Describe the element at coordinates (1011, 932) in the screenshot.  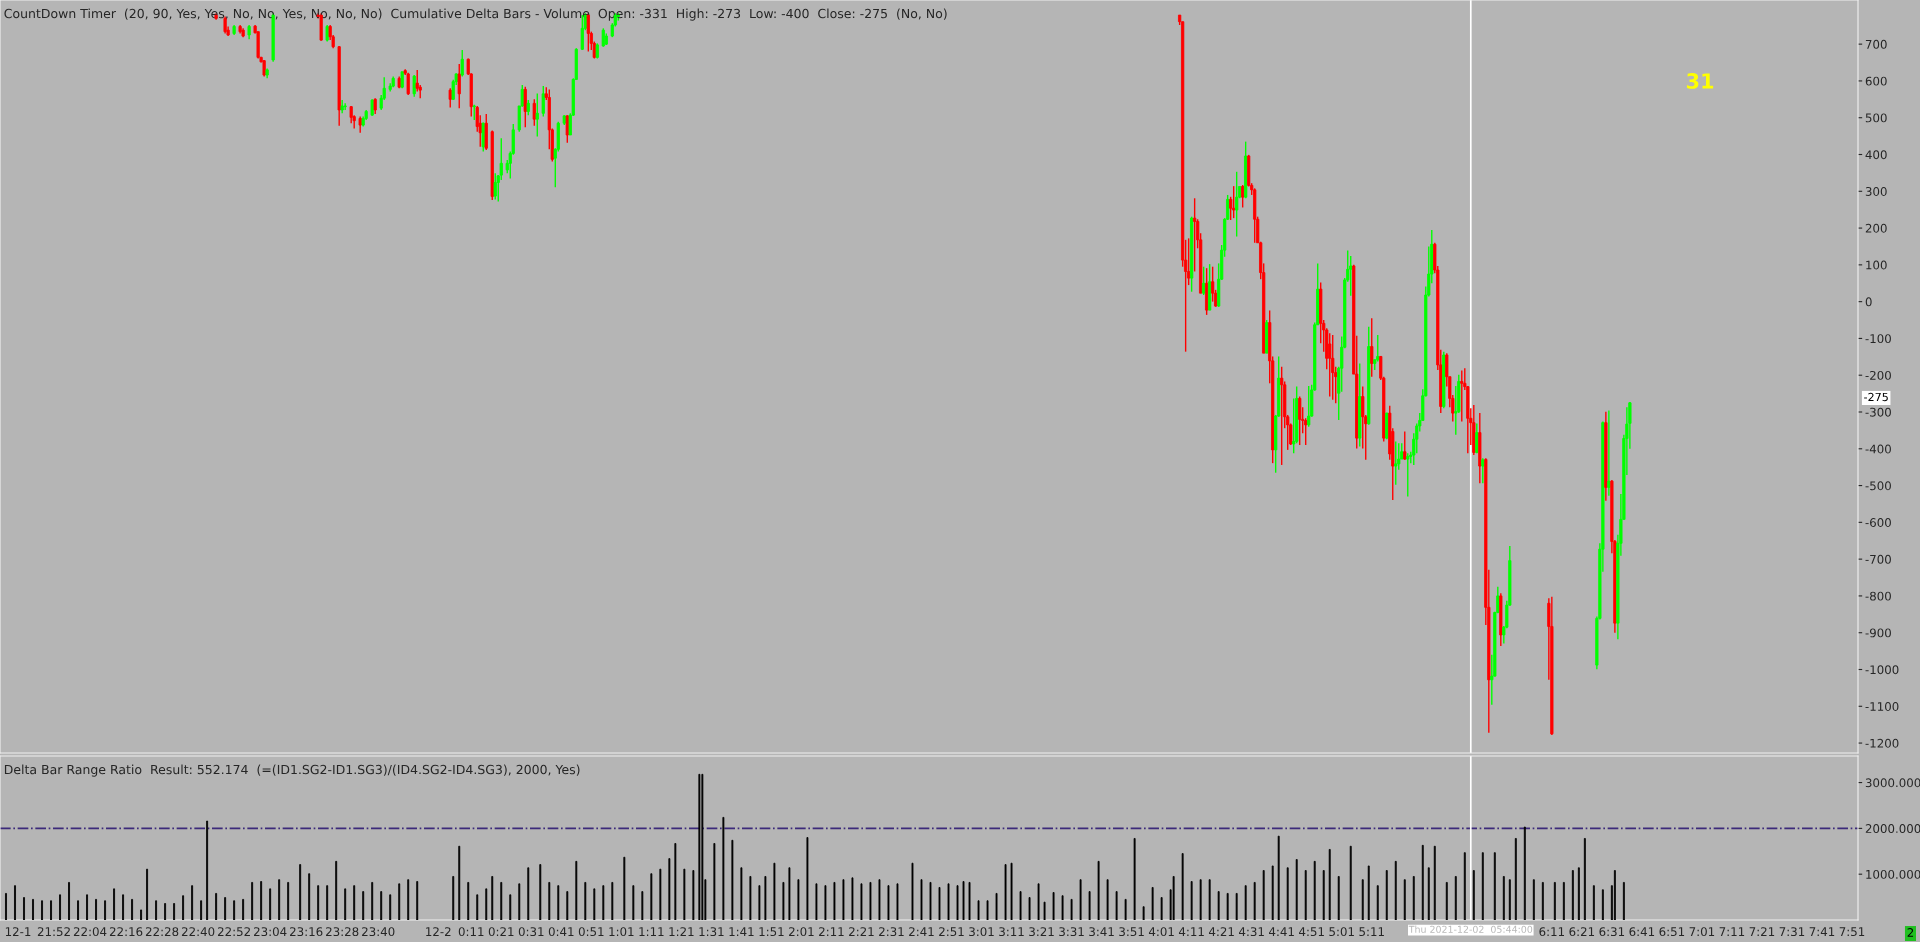
I see `x-tick-label: 3:11` at that location.